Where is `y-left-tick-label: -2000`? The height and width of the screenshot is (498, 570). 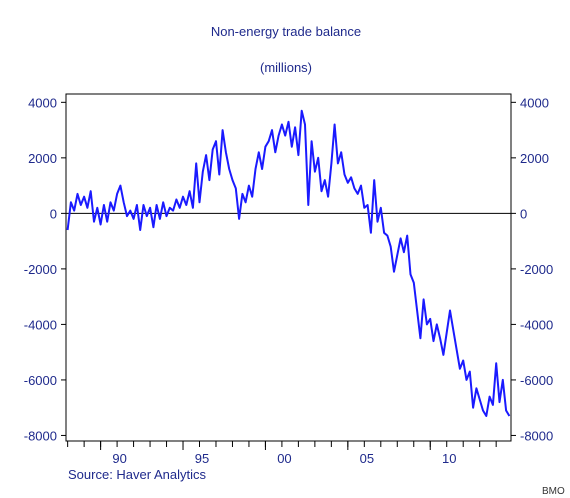 y-left-tick-label: -2000 is located at coordinates (40, 269).